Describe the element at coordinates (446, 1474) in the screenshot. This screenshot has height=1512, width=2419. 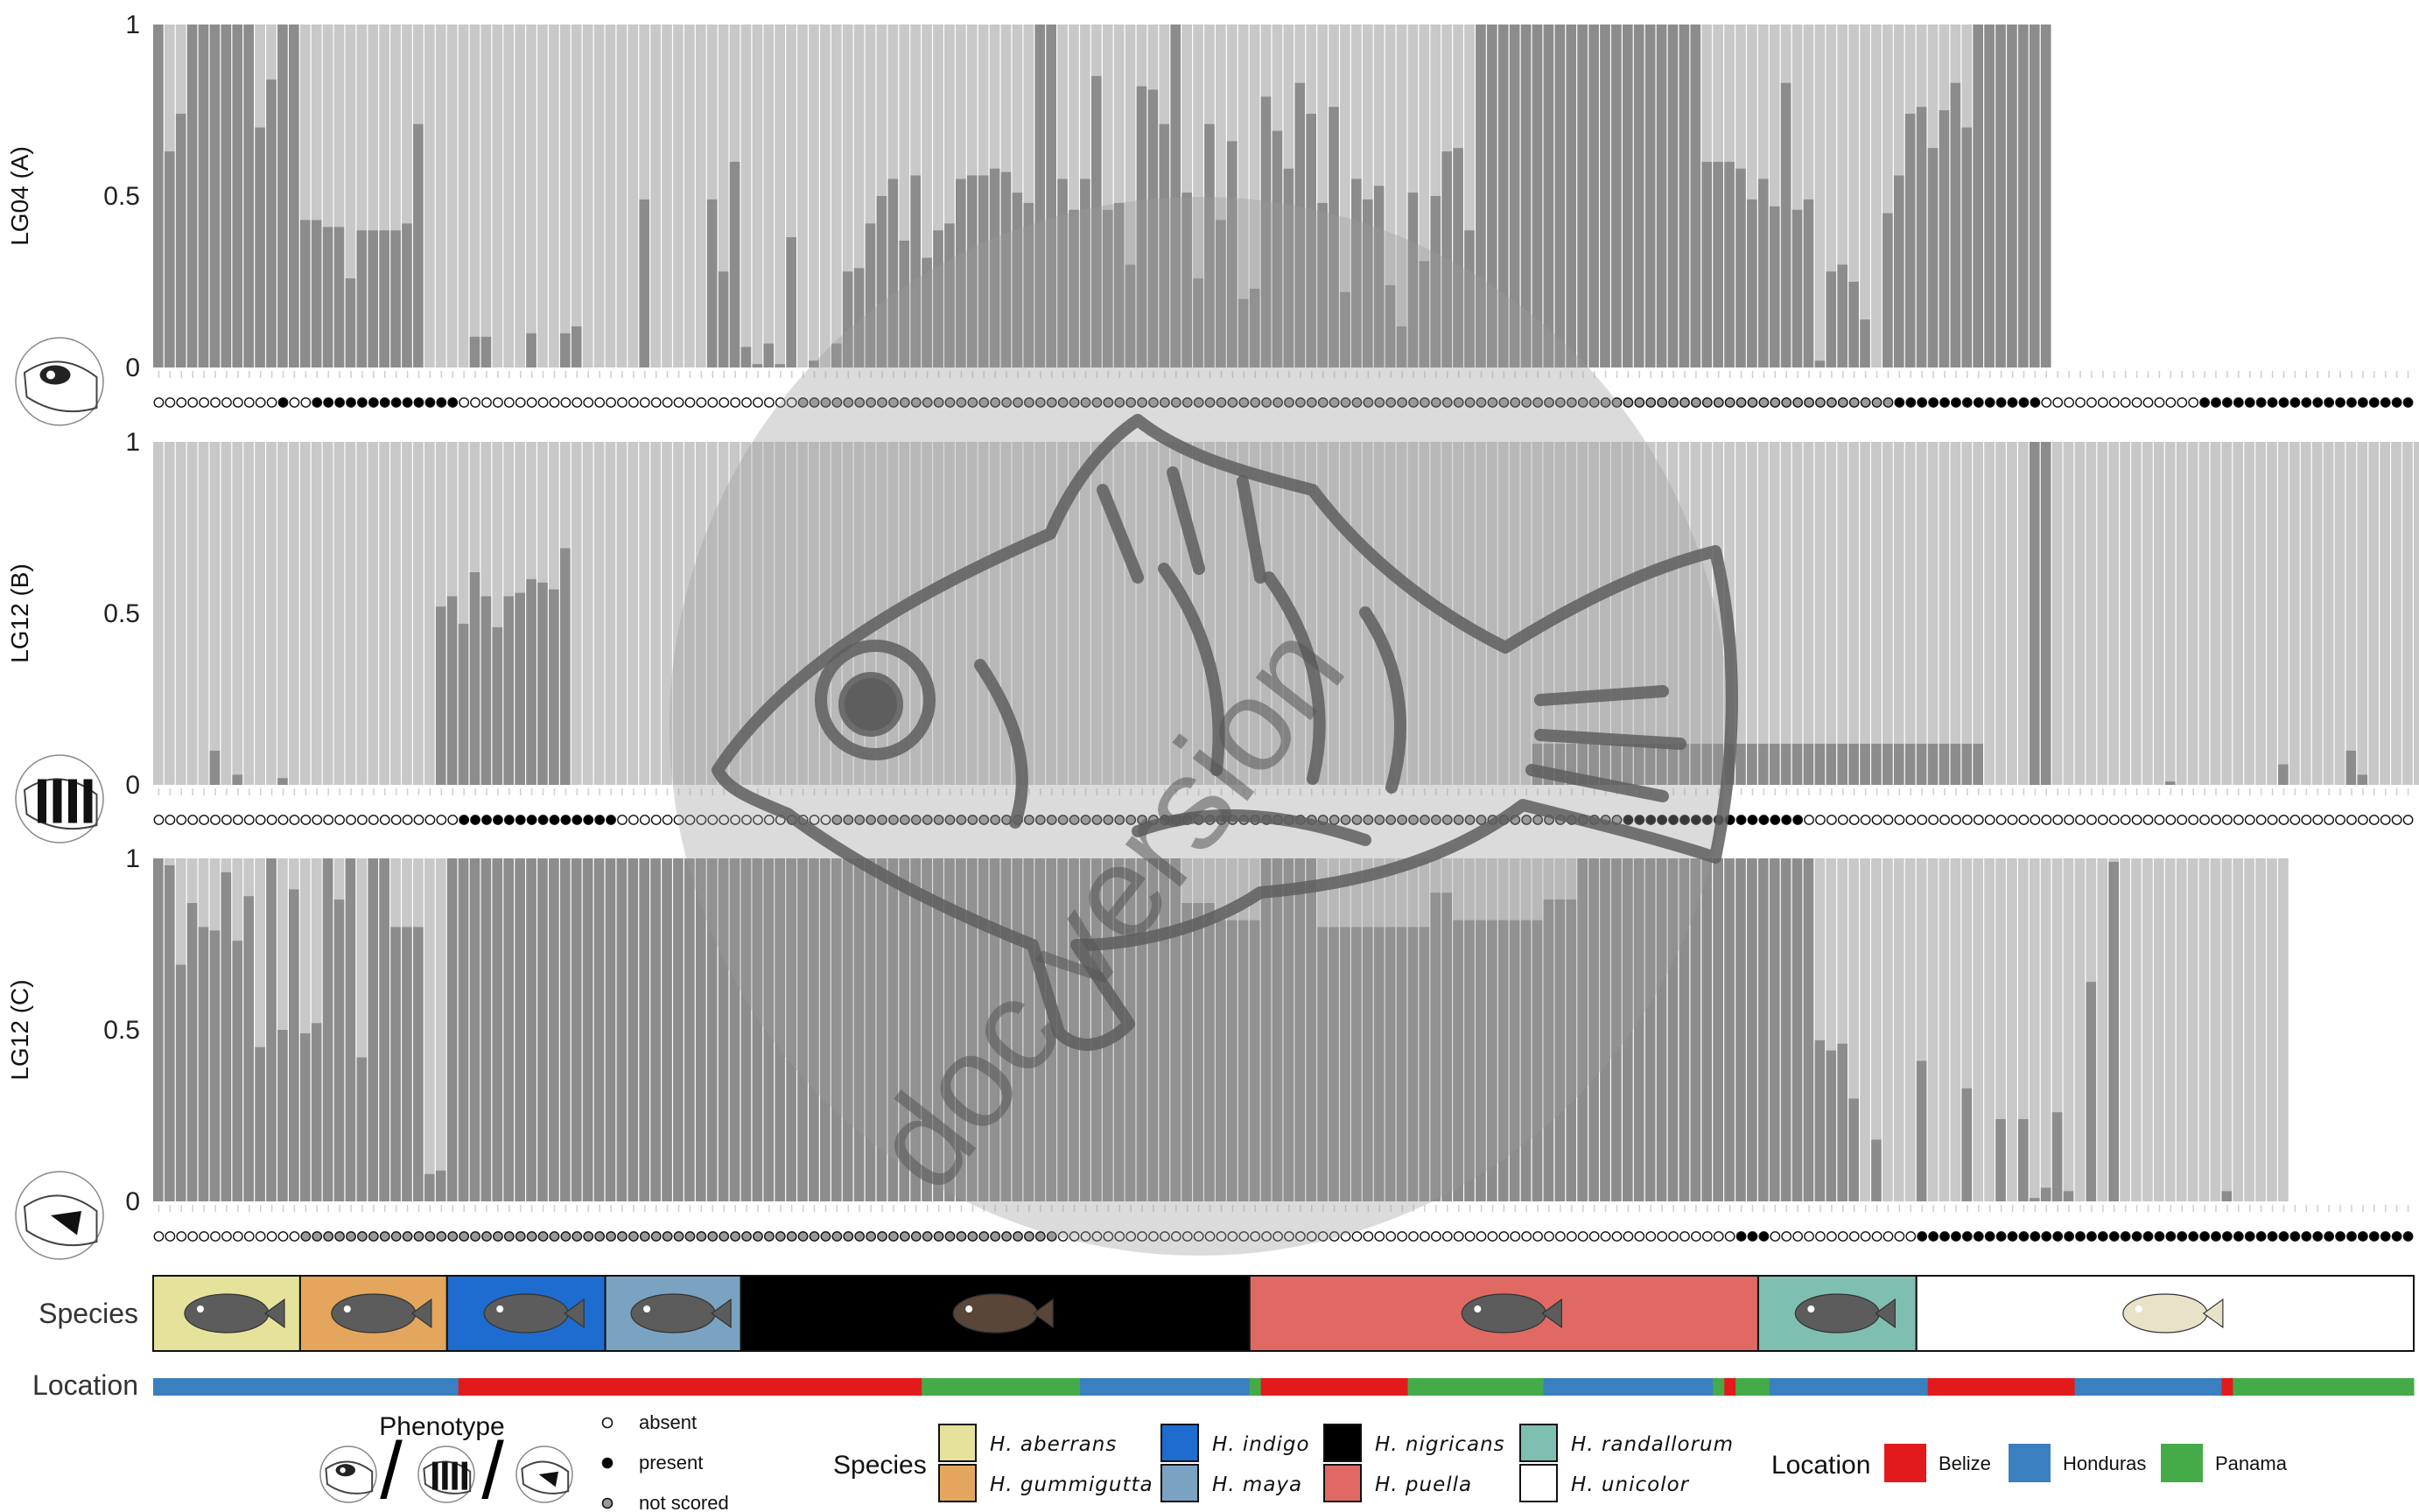
I see `phenotype-legend-icons` at that location.